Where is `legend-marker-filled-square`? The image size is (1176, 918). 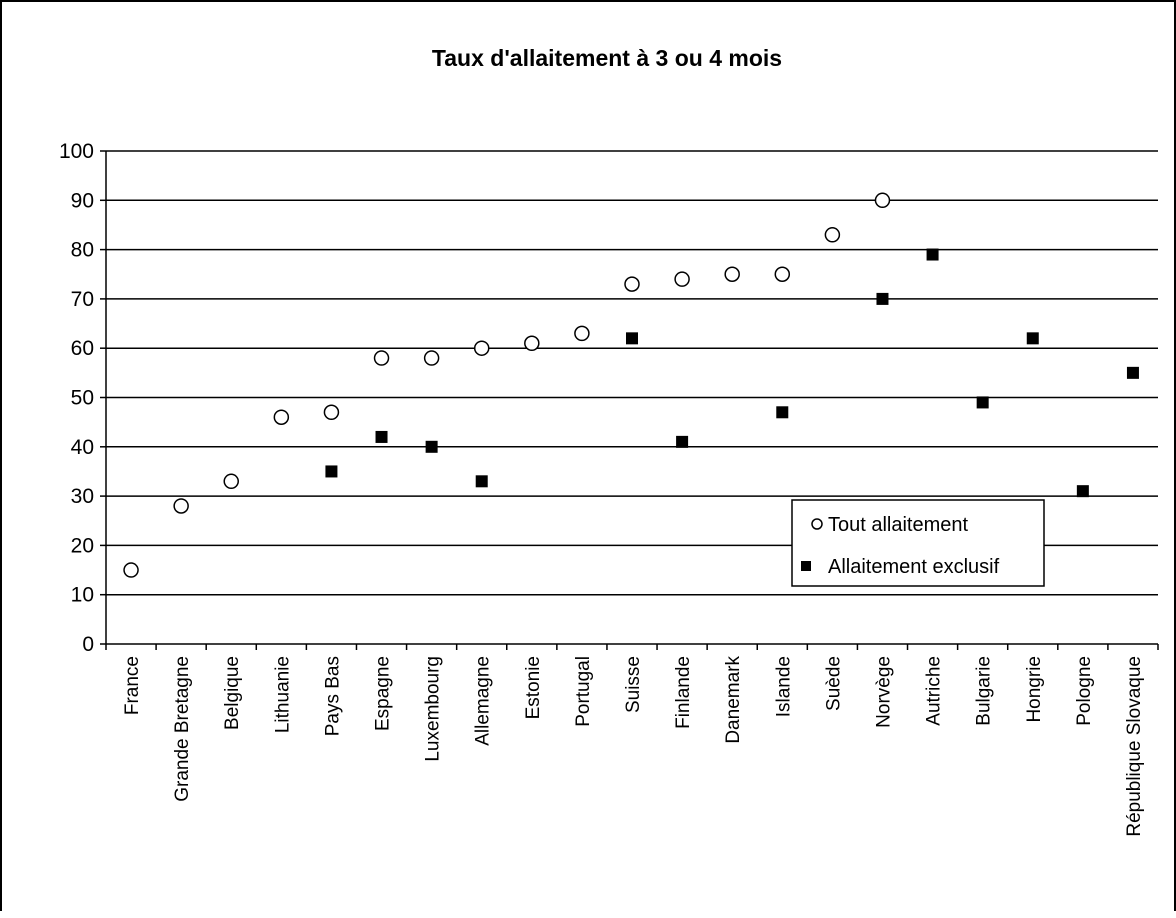 legend-marker-filled-square is located at coordinates (806, 566).